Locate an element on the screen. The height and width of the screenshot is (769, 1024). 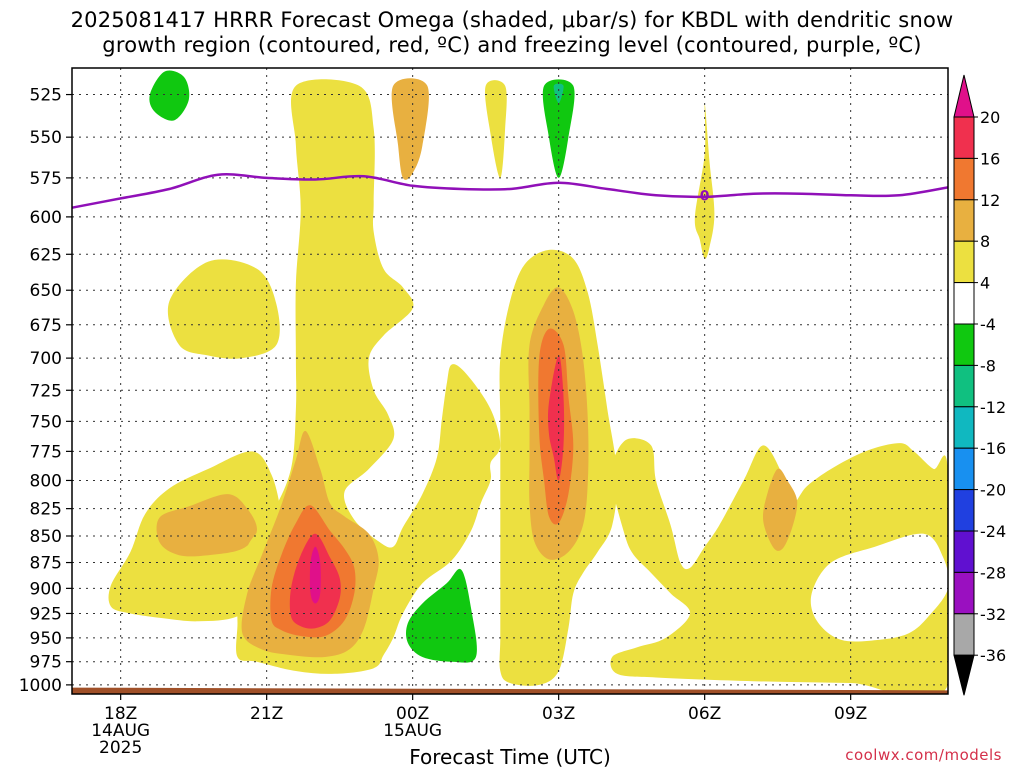
colorbar-label: 12 is located at coordinates (990, 200).